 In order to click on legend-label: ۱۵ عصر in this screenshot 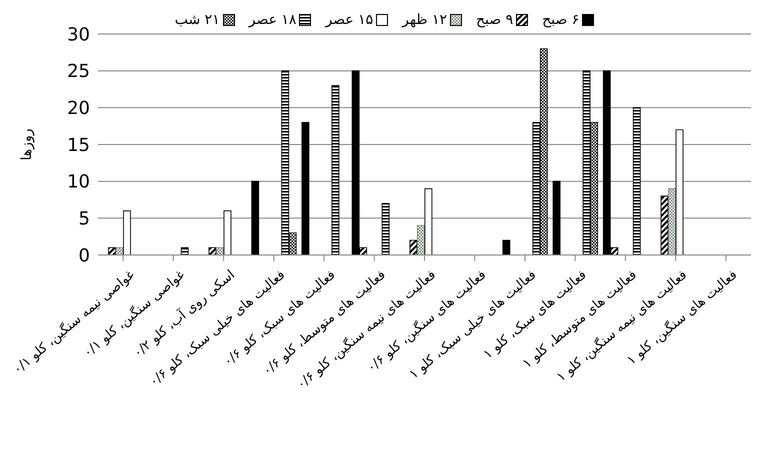, I will do `click(349, 20)`.